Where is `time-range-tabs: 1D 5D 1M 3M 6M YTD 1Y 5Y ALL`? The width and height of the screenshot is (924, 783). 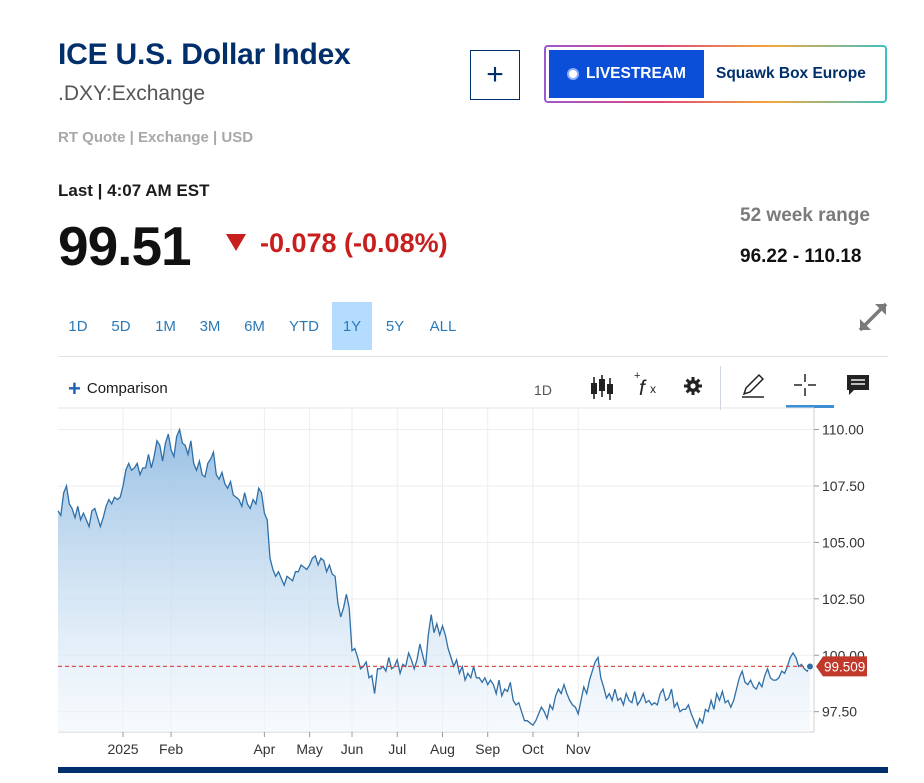
time-range-tabs: 1D 5D 1M 3M 6M YTD 1Y 5Y ALL is located at coordinates (263, 326).